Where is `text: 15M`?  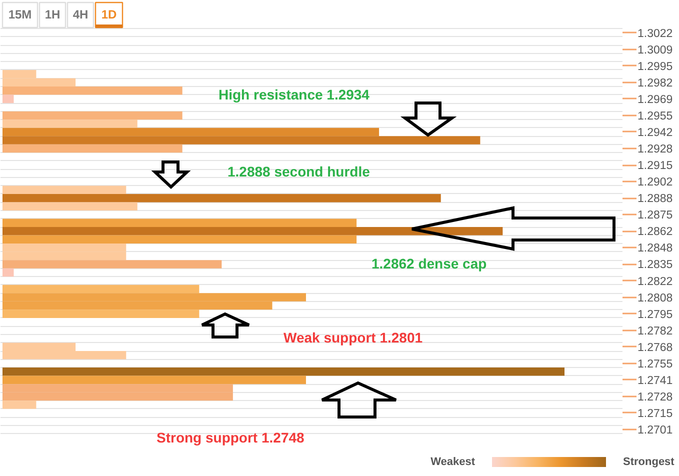 text: 15M is located at coordinates (20, 15).